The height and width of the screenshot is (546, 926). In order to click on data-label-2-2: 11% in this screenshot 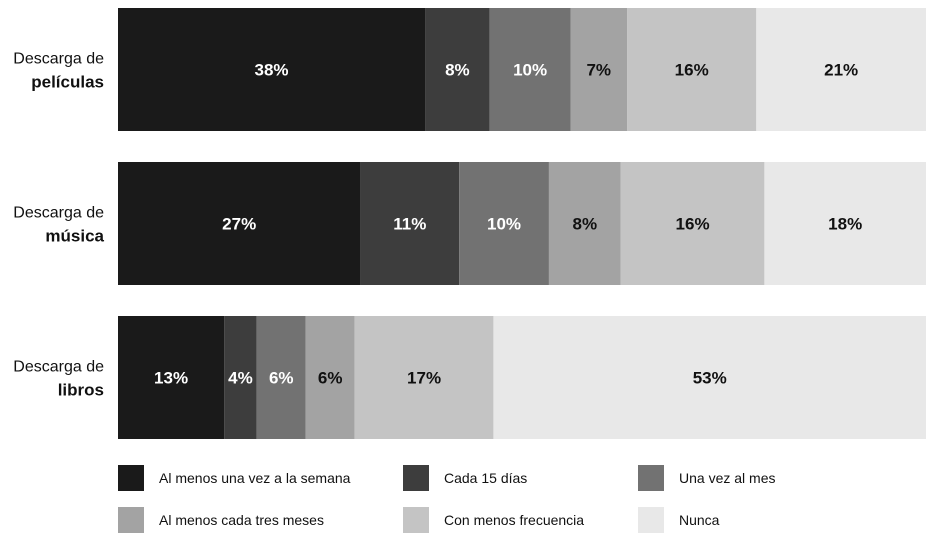, I will do `click(409, 224)`.